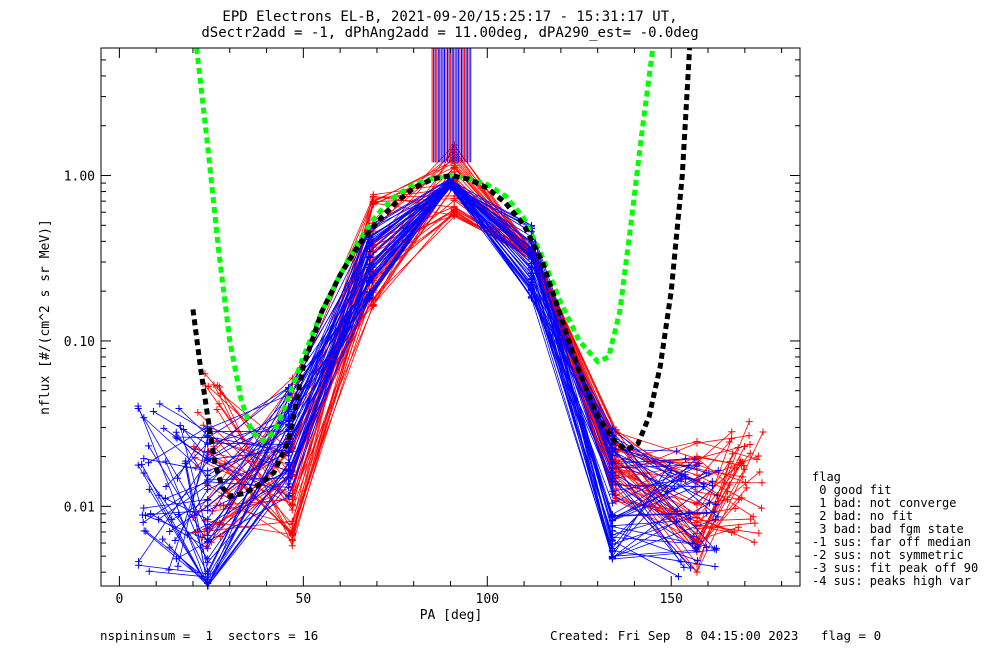  What do you see at coordinates (895, 568) in the screenshot?
I see `legend-entry: -3 sus: fit peak off 90` at bounding box center [895, 568].